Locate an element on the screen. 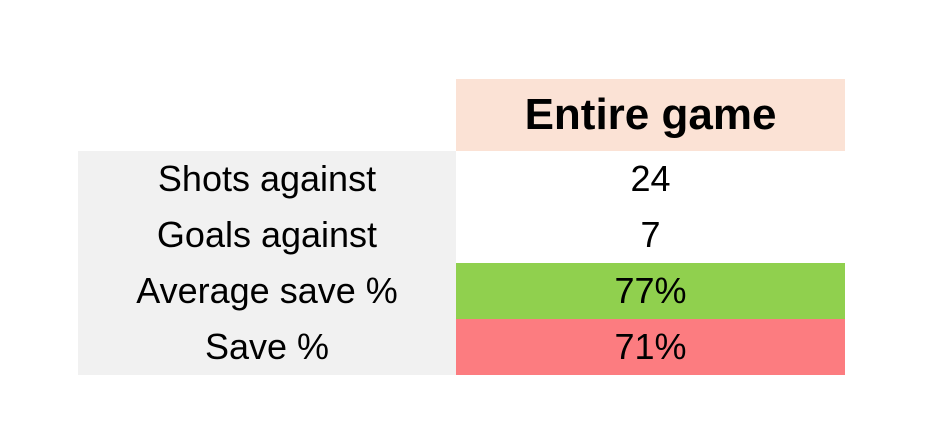 The image size is (945, 423). column-header-entire-game: Entire game is located at coordinates (650, 115).